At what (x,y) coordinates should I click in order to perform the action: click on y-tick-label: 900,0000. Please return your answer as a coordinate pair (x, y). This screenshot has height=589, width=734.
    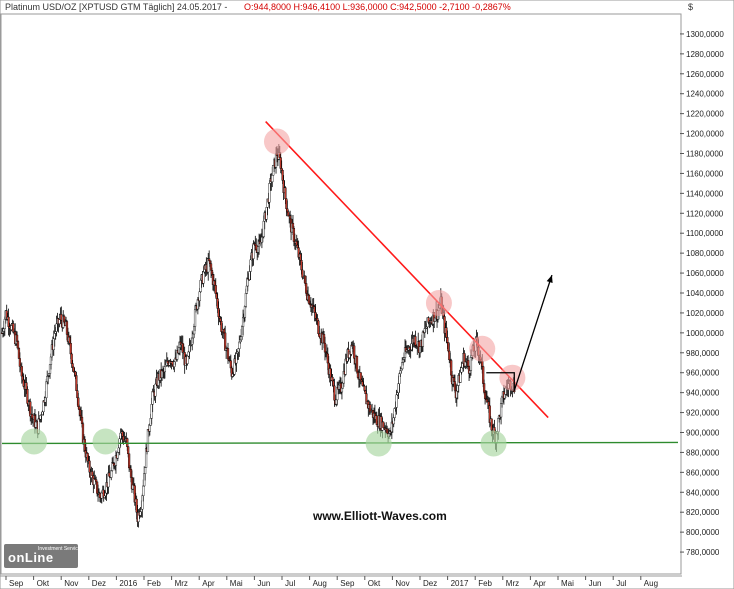
    Looking at the image, I should click on (703, 433).